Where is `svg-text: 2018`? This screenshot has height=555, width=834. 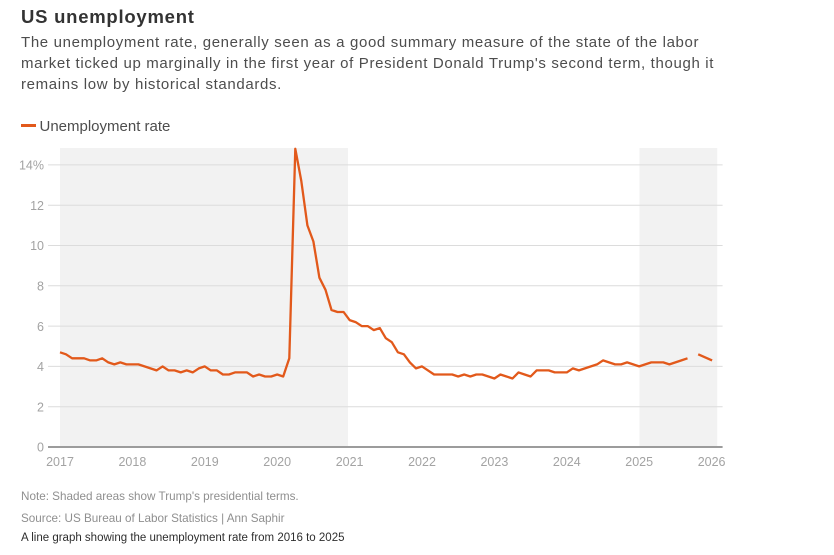 svg-text: 2018 is located at coordinates (132, 462).